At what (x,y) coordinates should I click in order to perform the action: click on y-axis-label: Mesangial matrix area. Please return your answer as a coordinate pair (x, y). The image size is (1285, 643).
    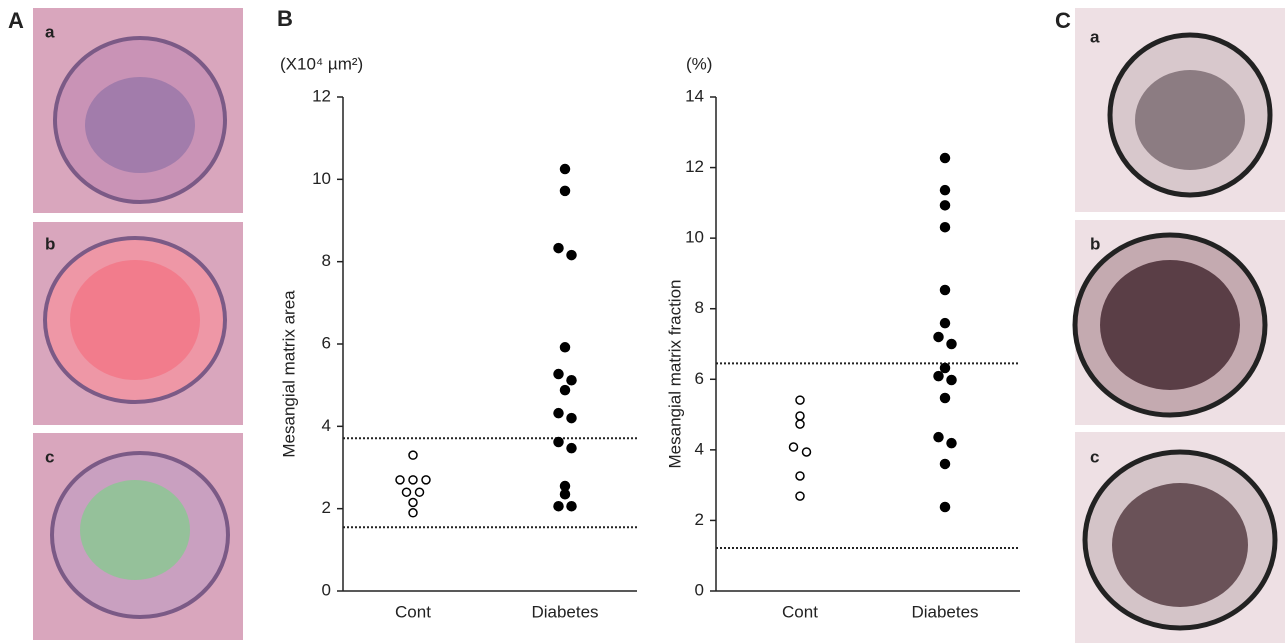
    Looking at the image, I should click on (288, 374).